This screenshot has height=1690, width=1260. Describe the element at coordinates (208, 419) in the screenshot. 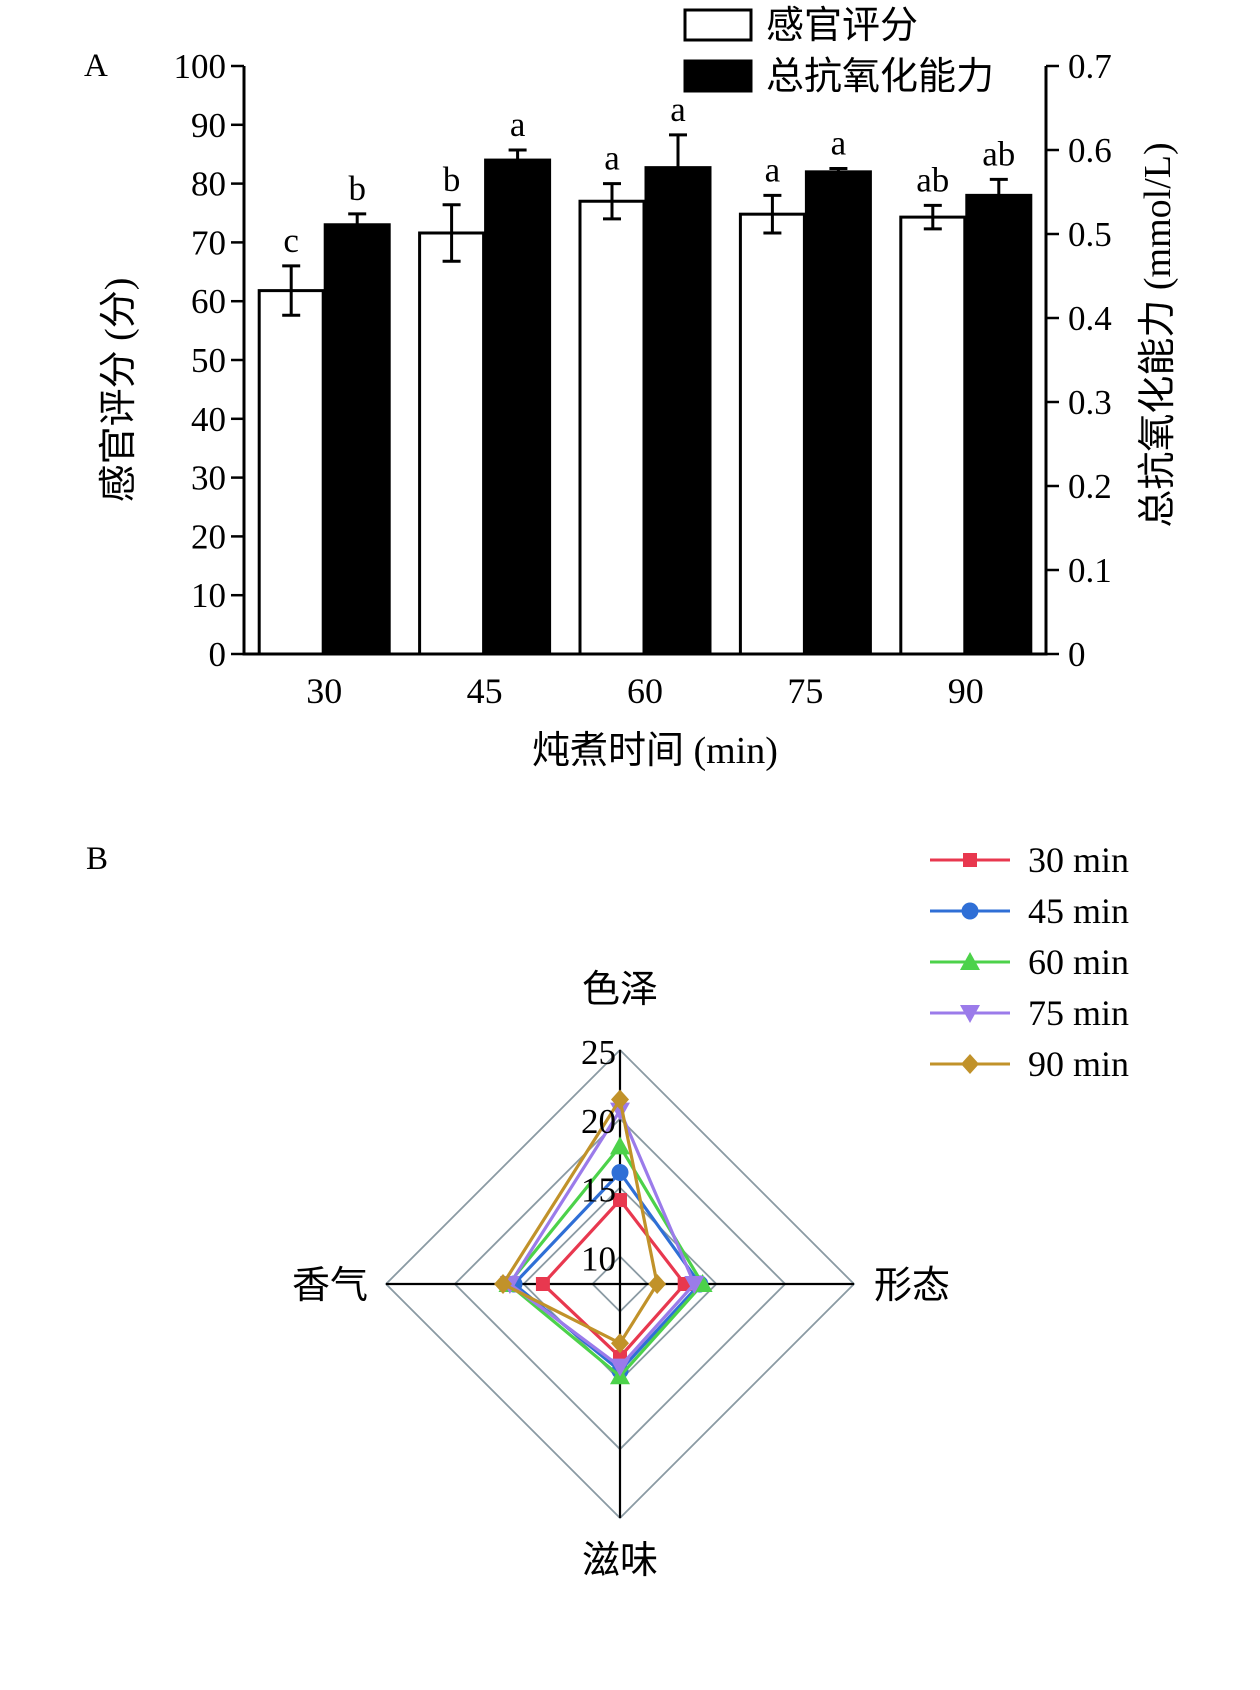

I see `left-tick-label: 40` at that location.